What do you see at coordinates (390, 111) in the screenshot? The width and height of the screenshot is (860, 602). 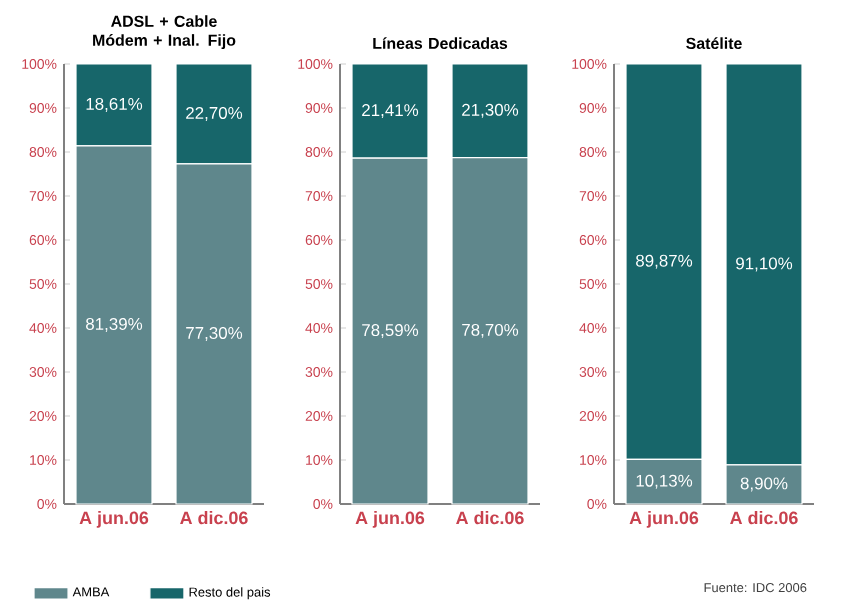 I see `data-label: 21,41%` at bounding box center [390, 111].